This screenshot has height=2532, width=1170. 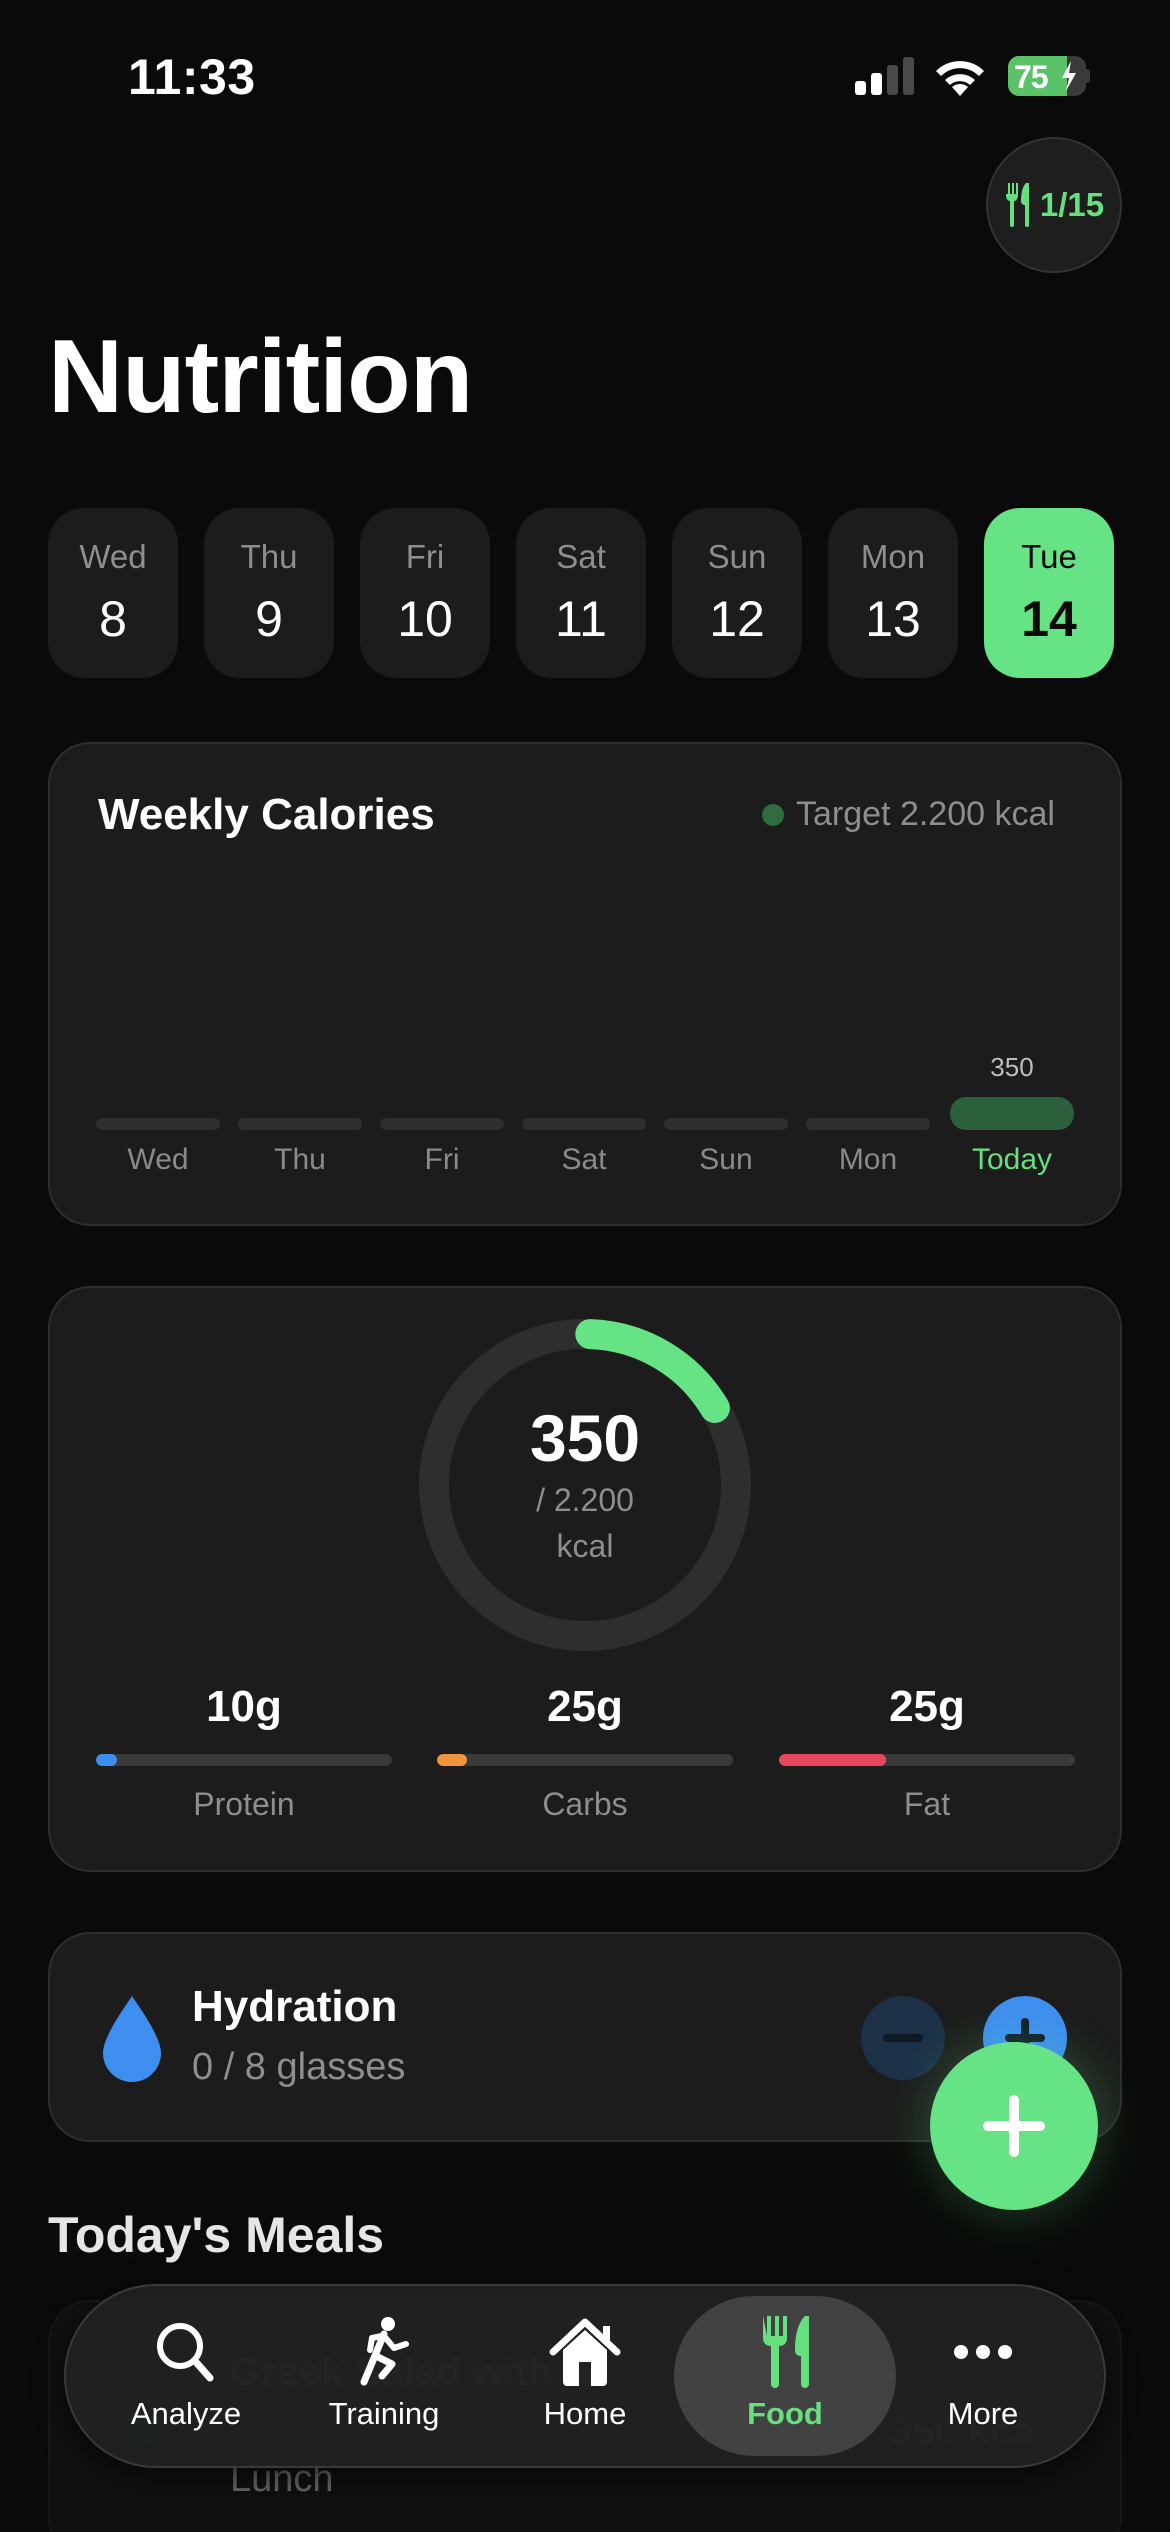 I want to click on cellular-signal-icon, so click(x=884, y=76).